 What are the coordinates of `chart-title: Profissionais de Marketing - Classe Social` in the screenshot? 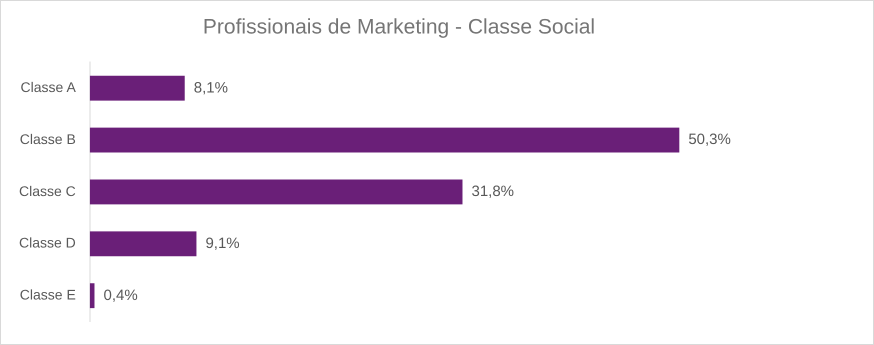 It's located at (399, 26).